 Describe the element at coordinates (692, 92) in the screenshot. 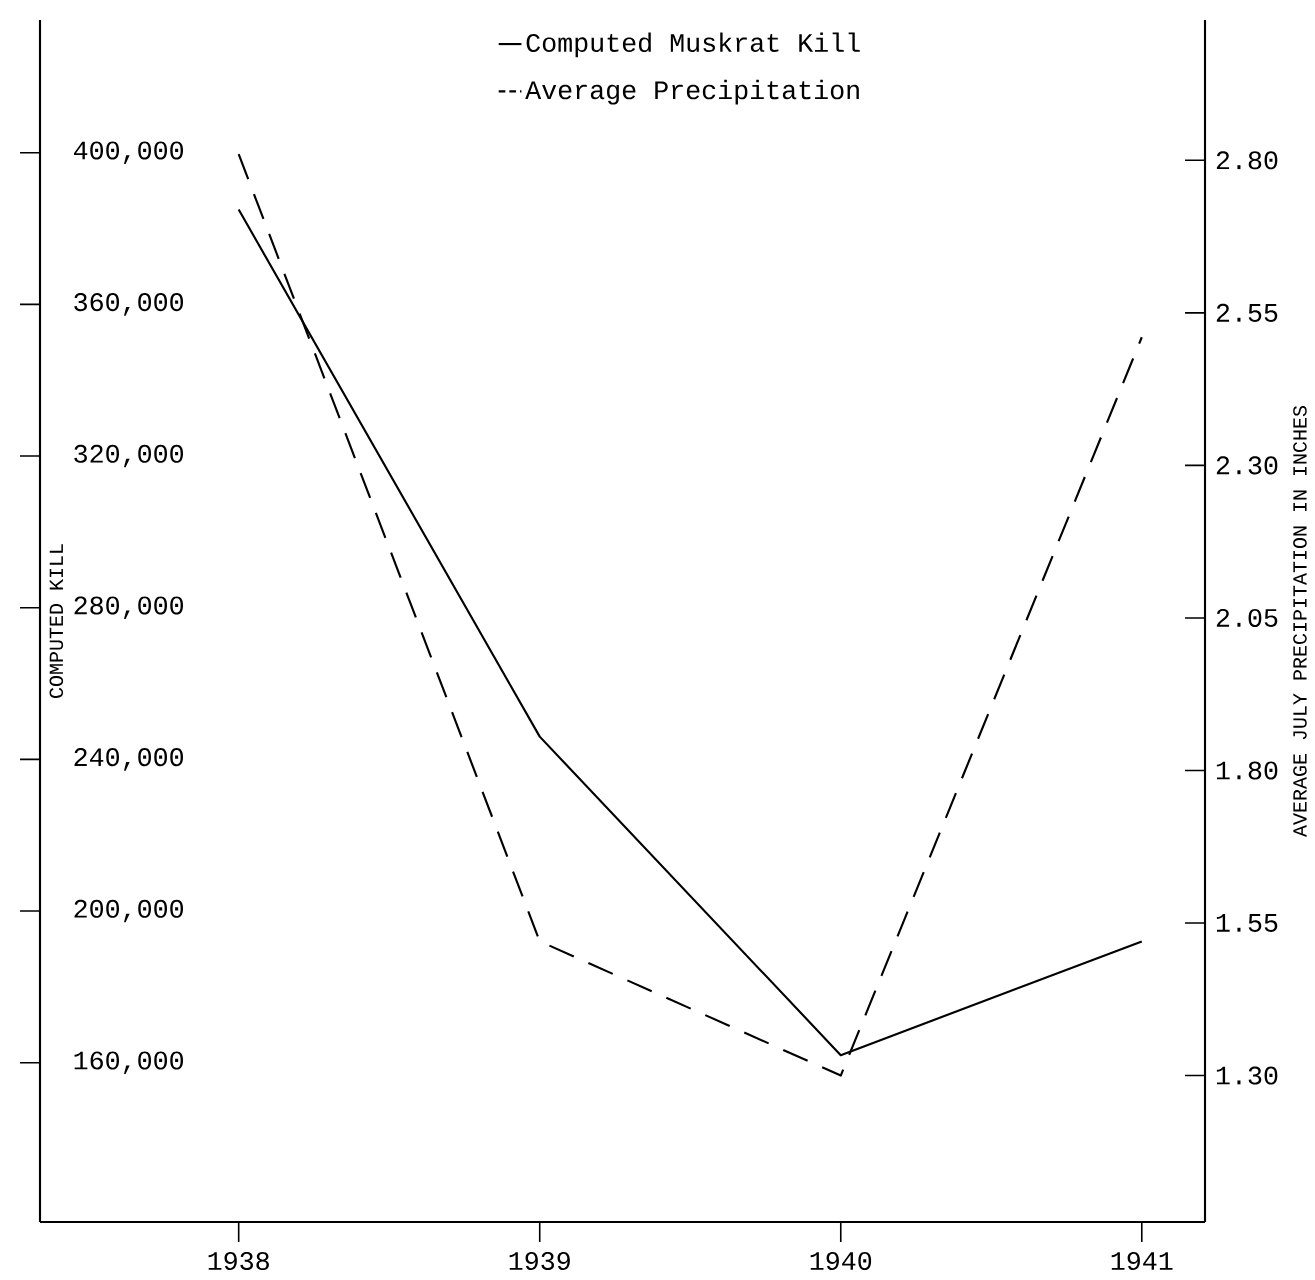

I see `legend-label: Average Precipitation` at that location.